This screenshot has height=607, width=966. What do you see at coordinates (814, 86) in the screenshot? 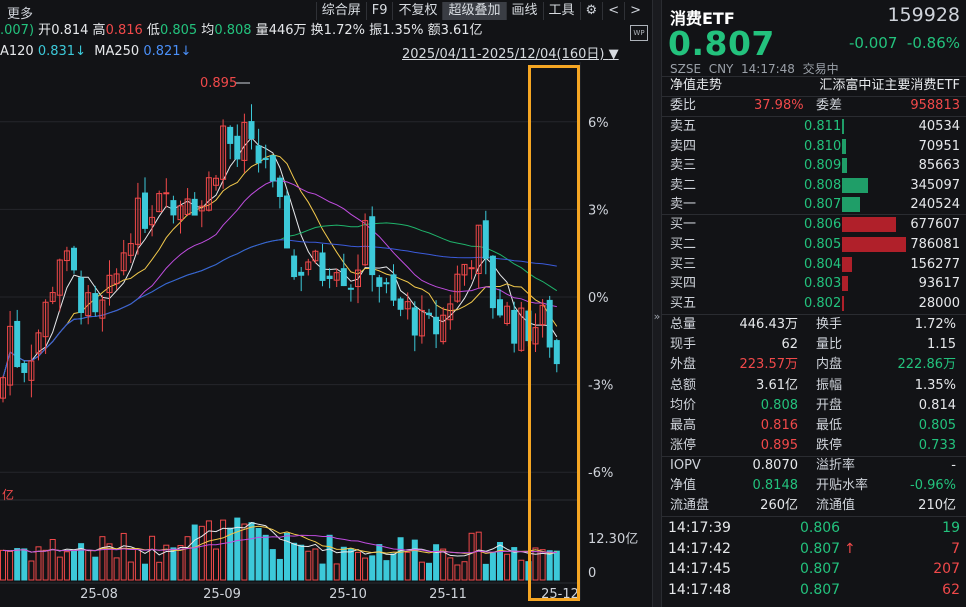
I see `nav-tab-row: 净值走势 汇添富中证主要消费ETF` at bounding box center [814, 86].